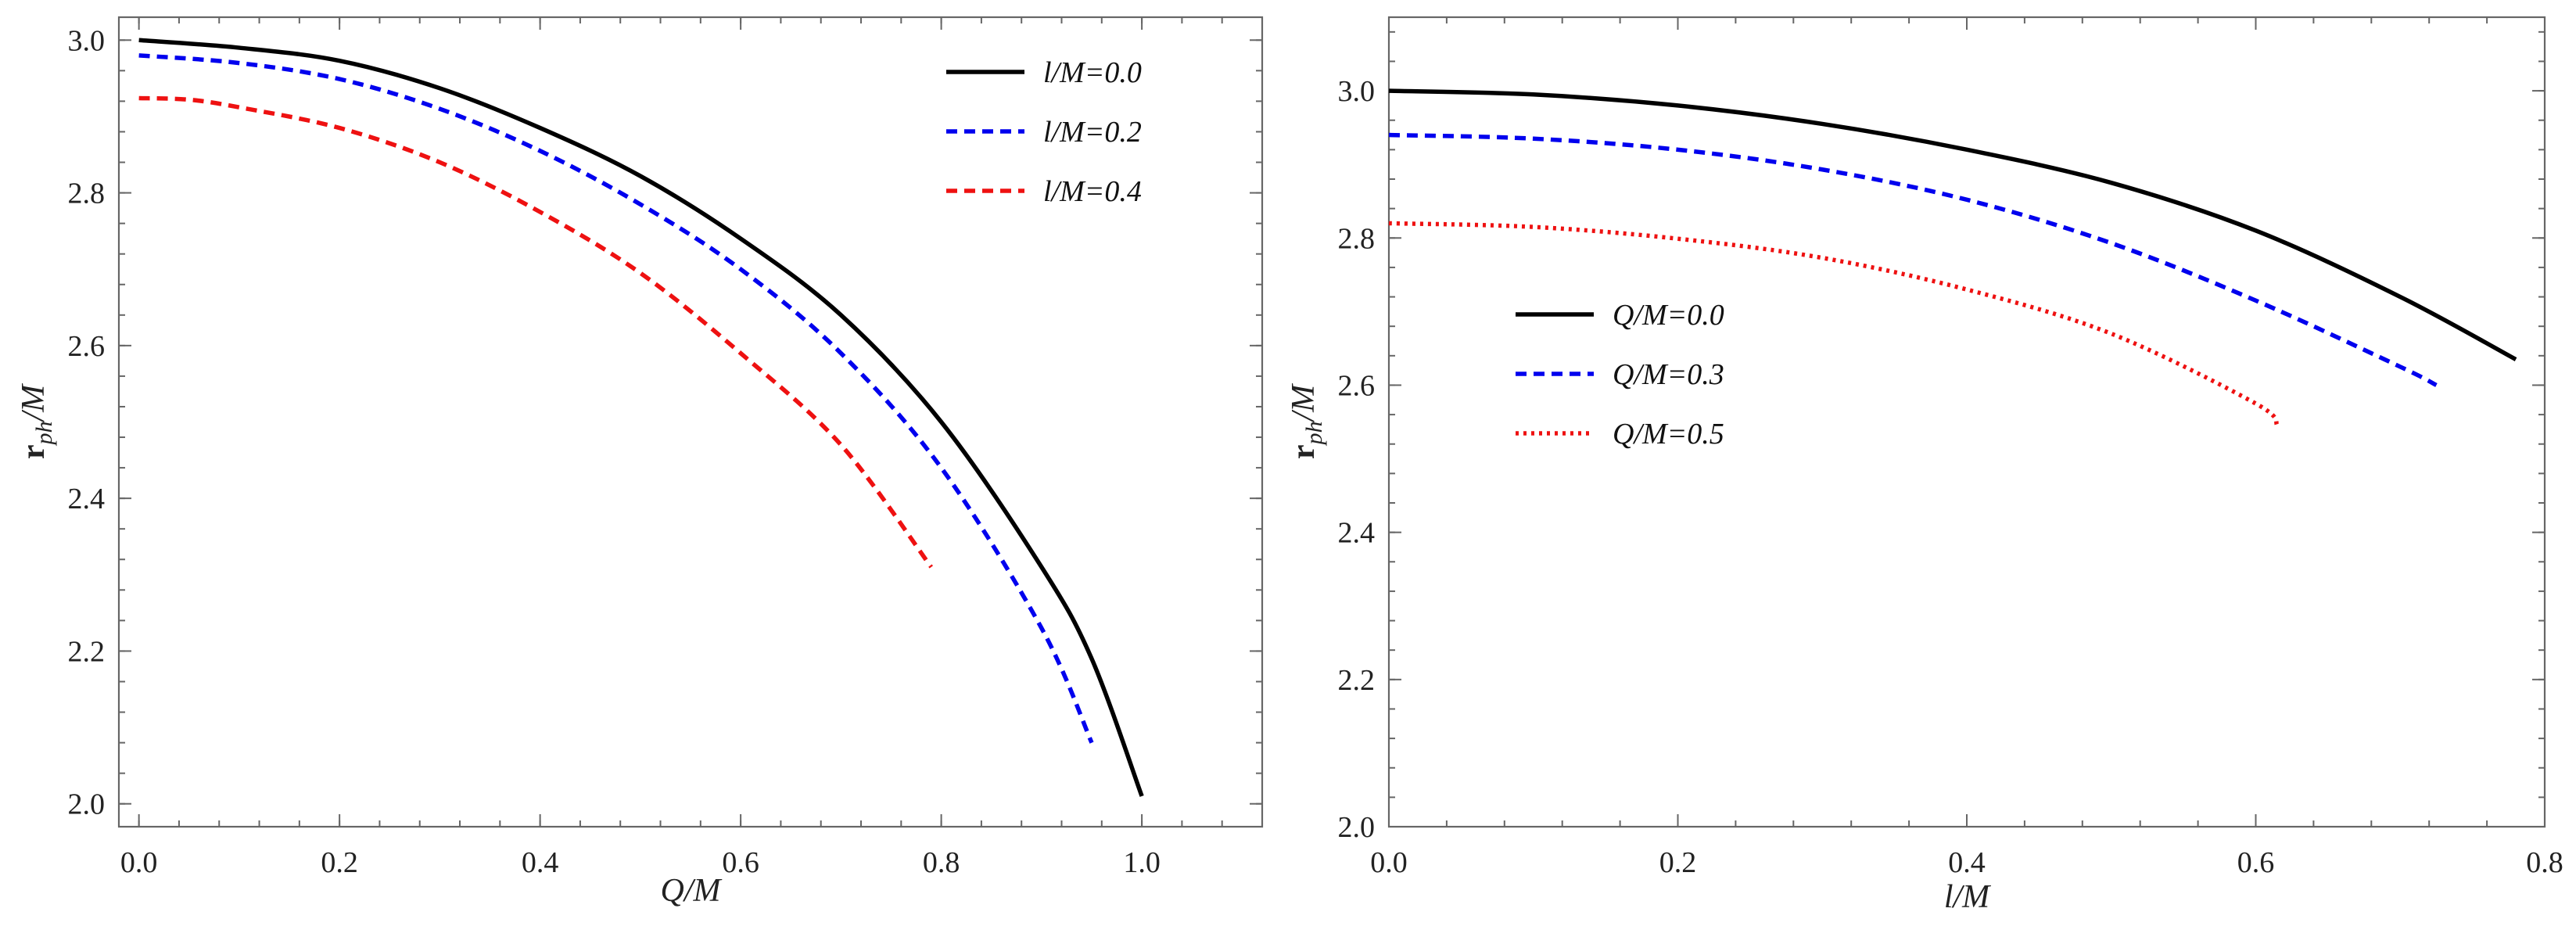 The width and height of the screenshot is (2576, 937). I want to click on x-tick-label: 1.0, so click(1142, 862).